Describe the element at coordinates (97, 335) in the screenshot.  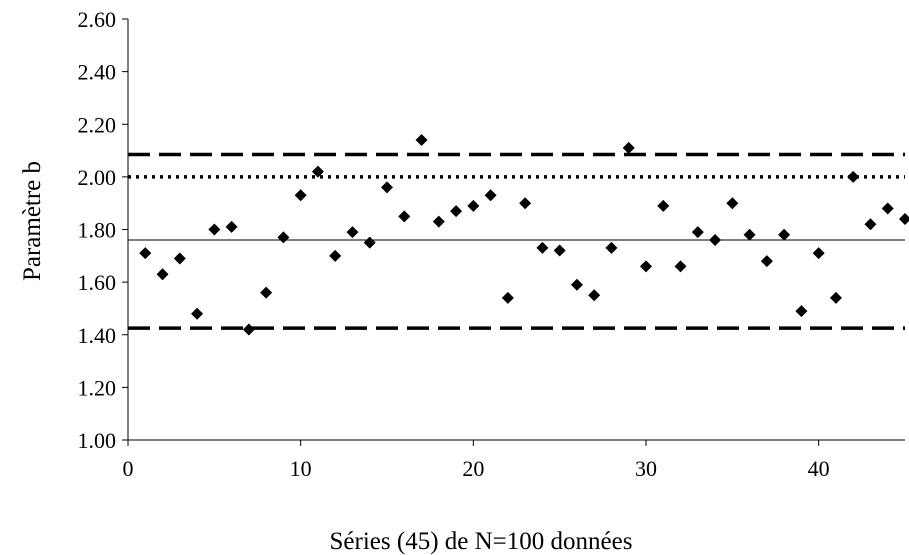
I see `y-tick-label: 1.40` at that location.